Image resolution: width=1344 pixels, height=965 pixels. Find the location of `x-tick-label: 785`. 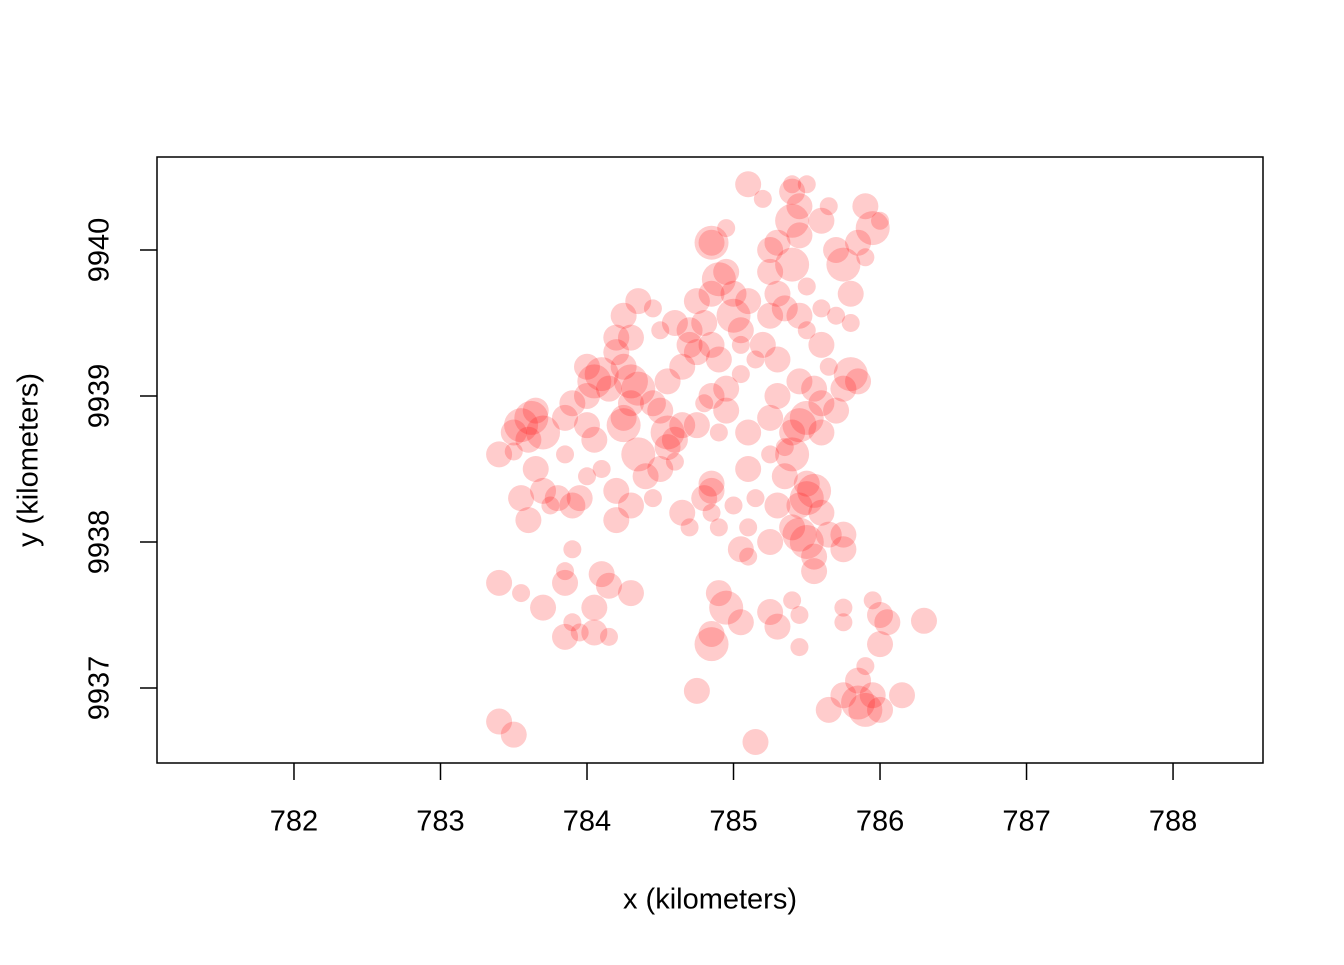

x-tick-label: 785 is located at coordinates (733, 822).